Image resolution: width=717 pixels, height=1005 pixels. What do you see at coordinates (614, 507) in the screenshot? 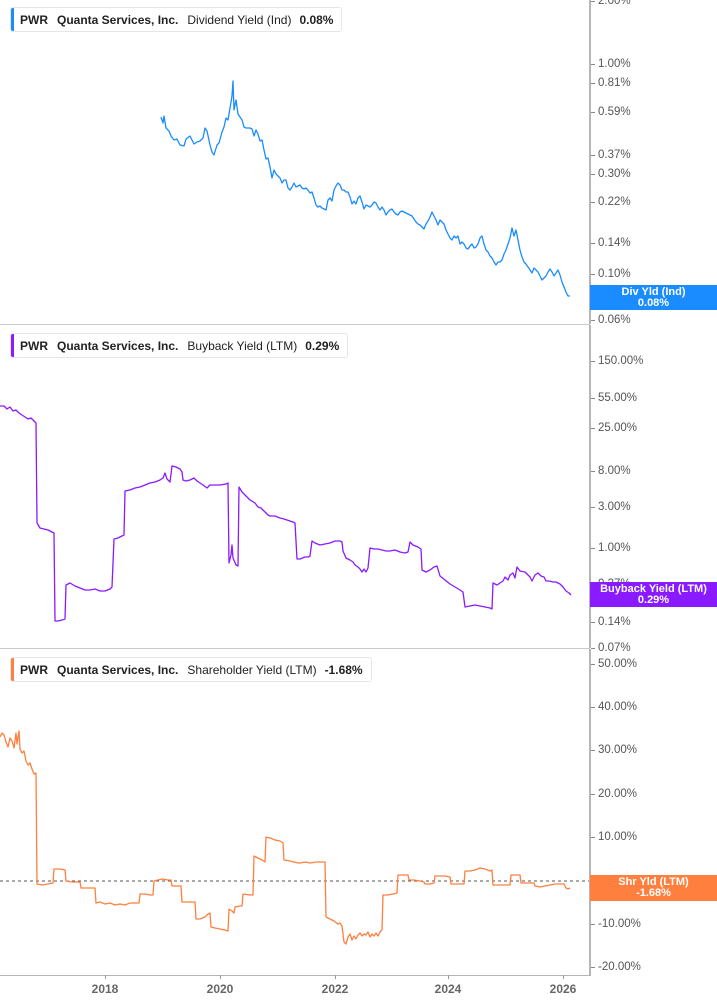
I see `y-tick-label: 3.00%` at bounding box center [614, 507].